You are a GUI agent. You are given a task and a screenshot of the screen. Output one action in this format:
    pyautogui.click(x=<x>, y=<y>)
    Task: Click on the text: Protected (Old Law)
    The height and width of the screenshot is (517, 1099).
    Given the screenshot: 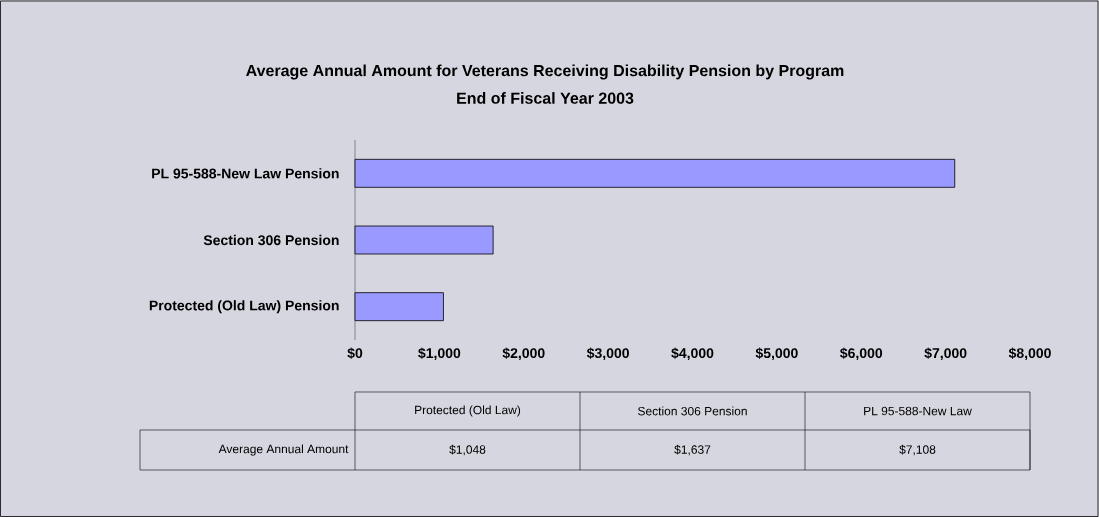 What is the action you would take?
    pyautogui.click(x=468, y=411)
    